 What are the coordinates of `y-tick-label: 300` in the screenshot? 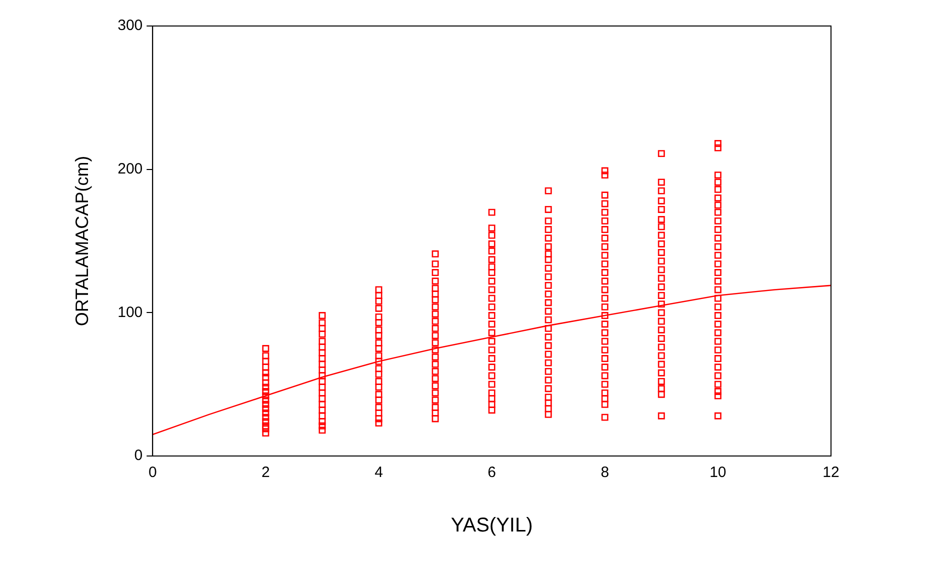 It's located at (130, 25).